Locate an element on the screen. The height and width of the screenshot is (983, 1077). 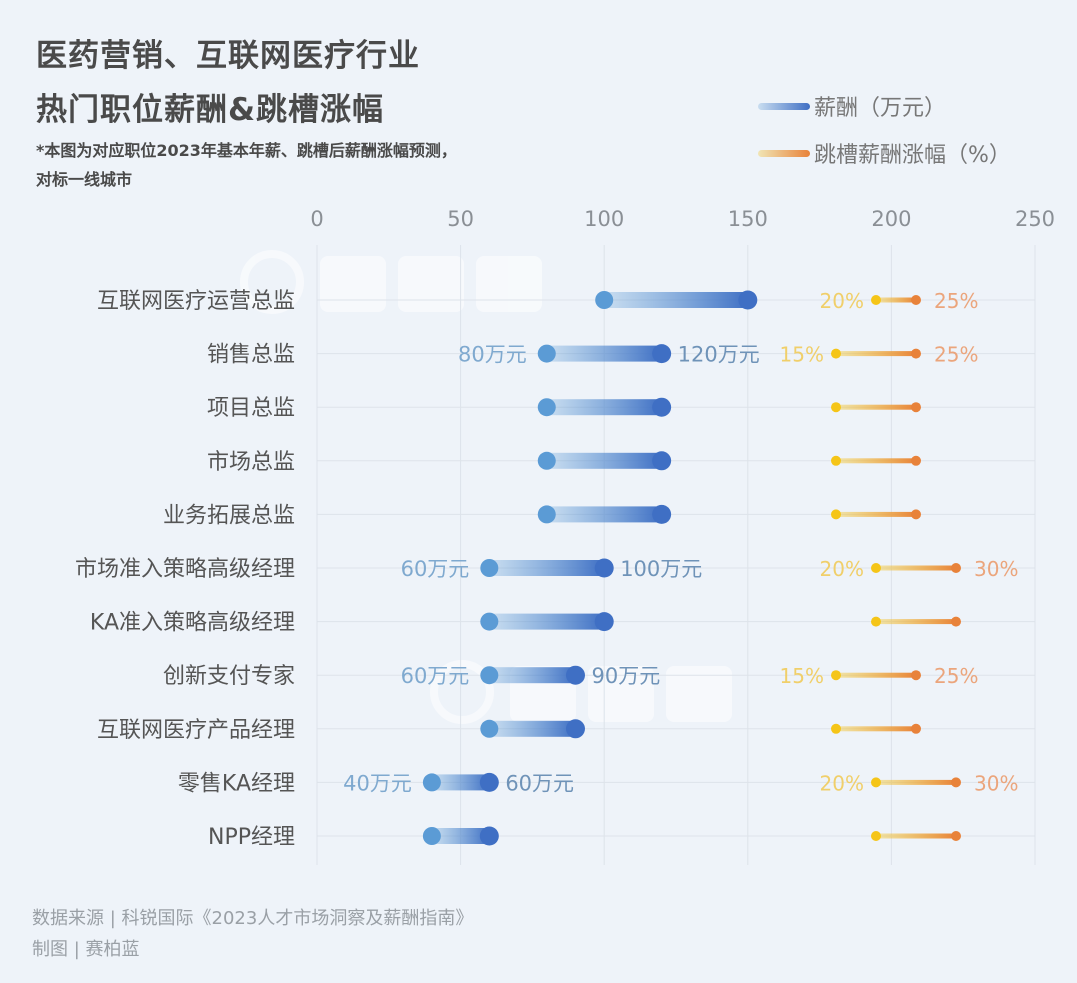
legend-raise-swatch is located at coordinates (784, 153).